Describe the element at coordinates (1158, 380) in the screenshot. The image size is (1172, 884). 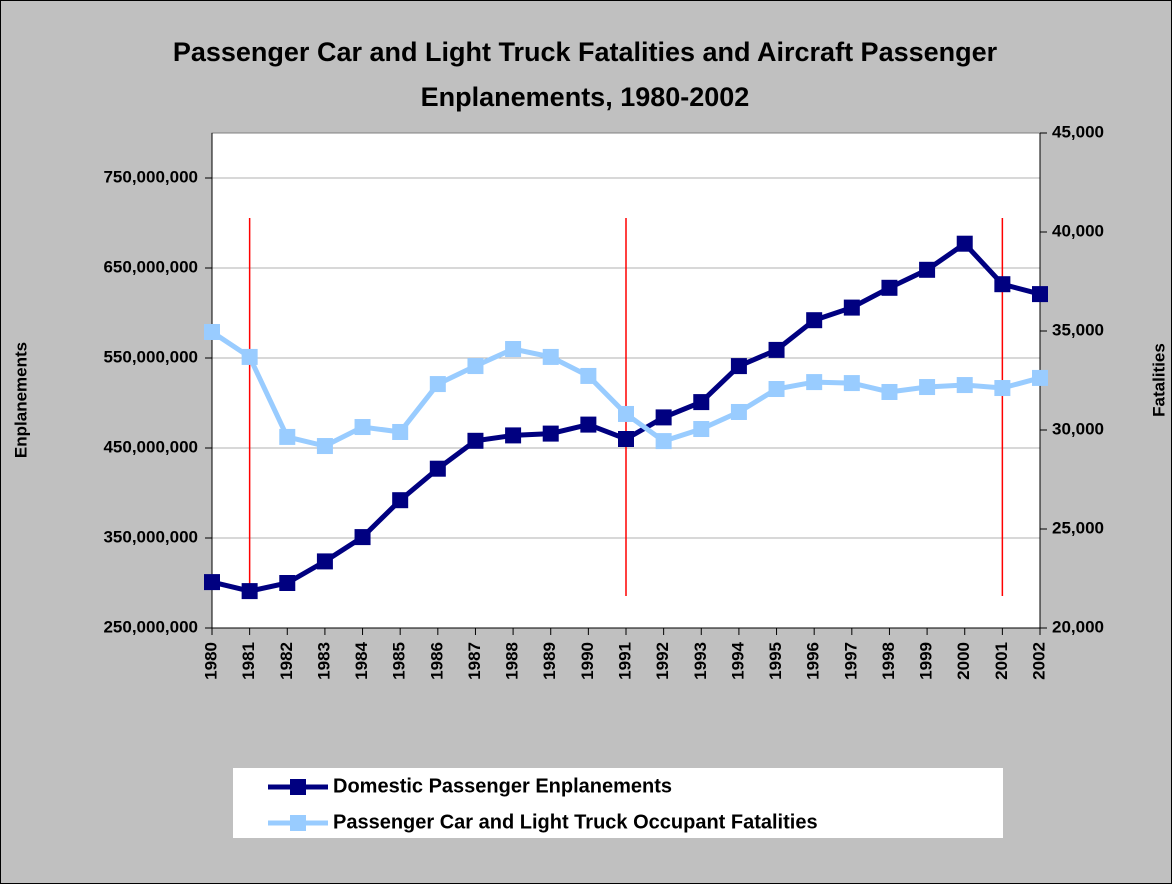
I see `y2-axis-label: Fatalities` at that location.